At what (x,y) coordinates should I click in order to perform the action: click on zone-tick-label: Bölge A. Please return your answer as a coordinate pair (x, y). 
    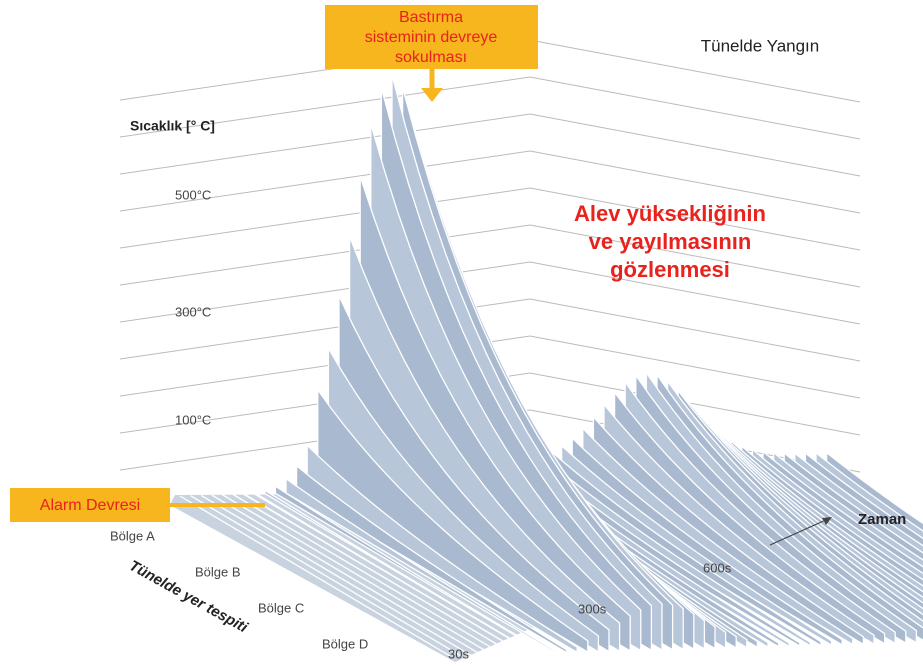
    Looking at the image, I should click on (132, 535).